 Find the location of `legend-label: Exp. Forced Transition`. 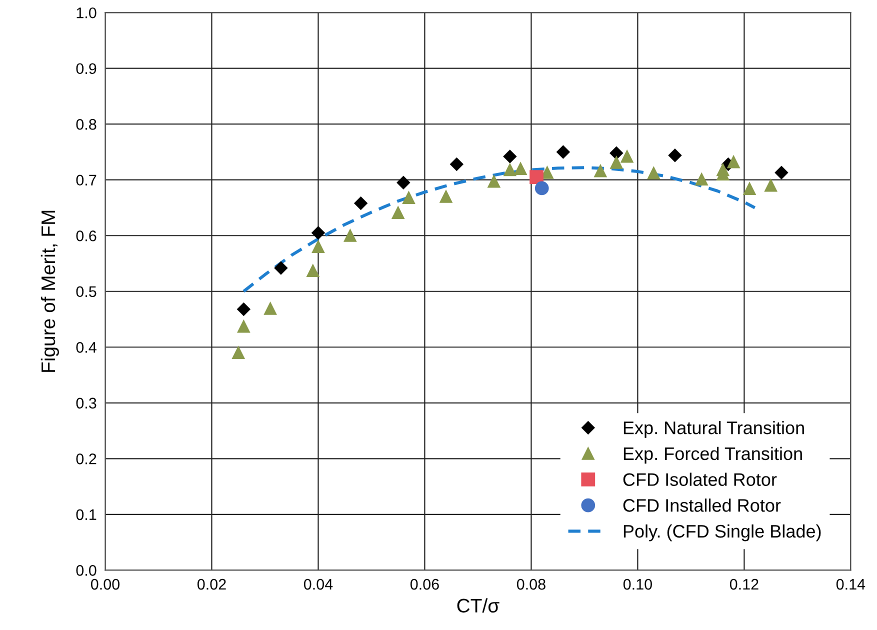

legend-label: Exp. Forced Transition is located at coordinates (713, 455).